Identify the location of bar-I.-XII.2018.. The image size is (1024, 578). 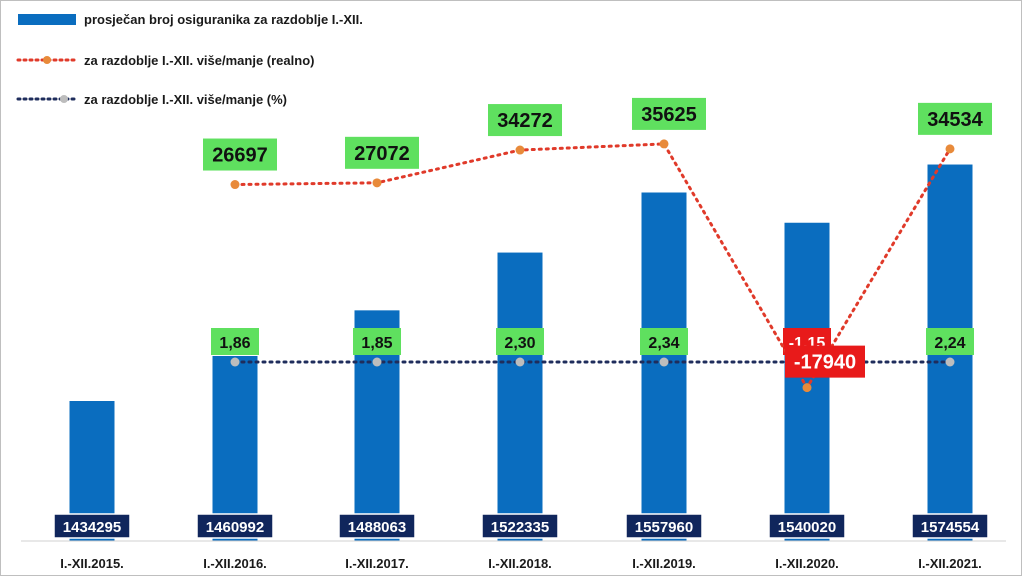
(520, 396).